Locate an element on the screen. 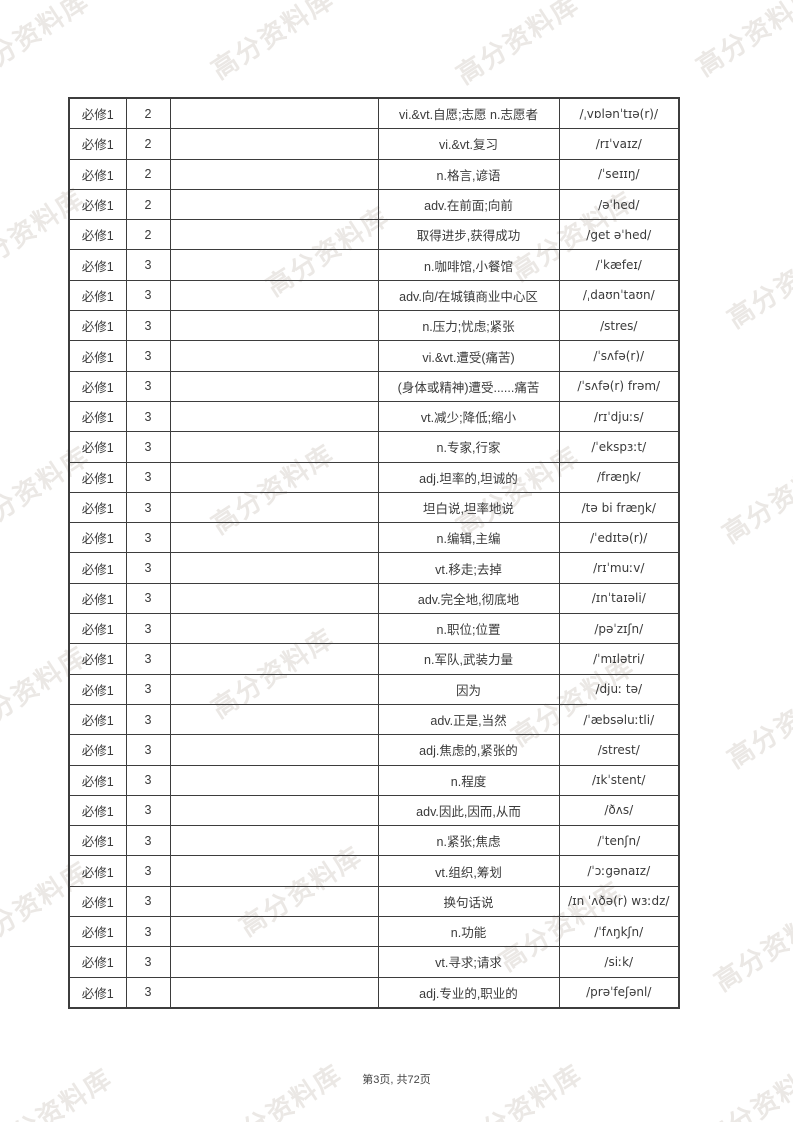 This screenshot has width=793, height=1122. table-row: 必修1 3 n.功能/ˈfʌŋkʃn/ is located at coordinates (374, 932).